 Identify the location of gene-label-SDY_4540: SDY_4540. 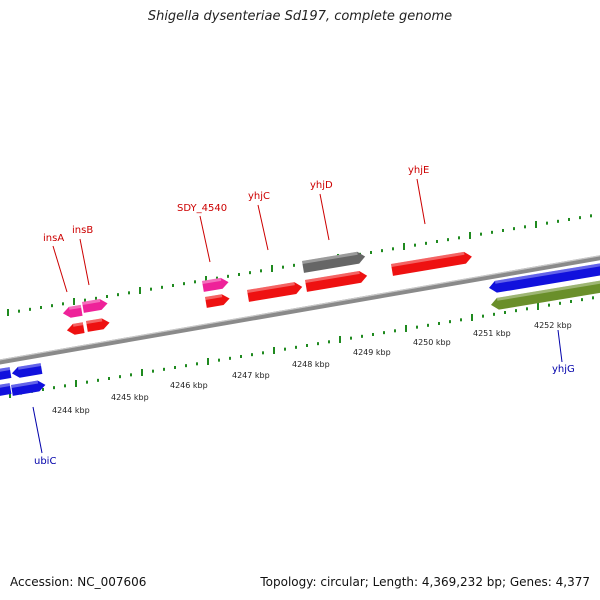
(202, 208).